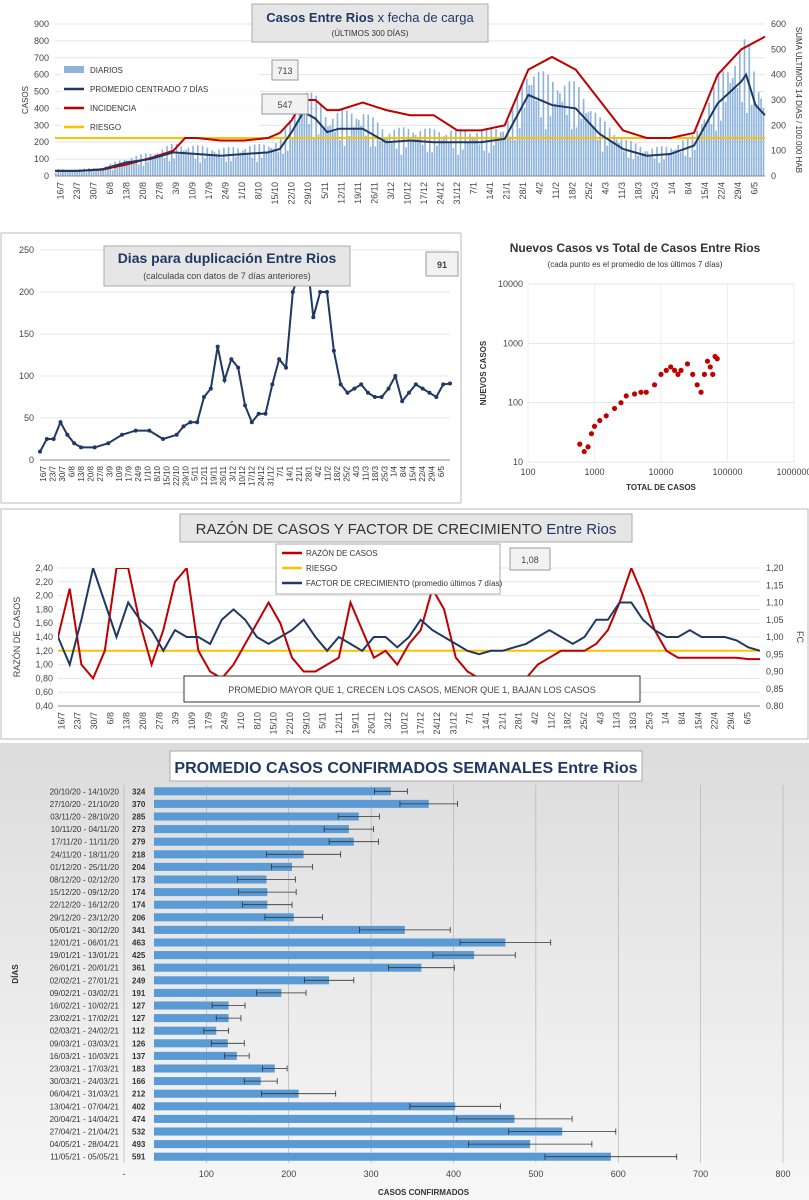 The height and width of the screenshot is (1200, 809). I want to click on x-tick-label: 25/3, so click(384, 473).